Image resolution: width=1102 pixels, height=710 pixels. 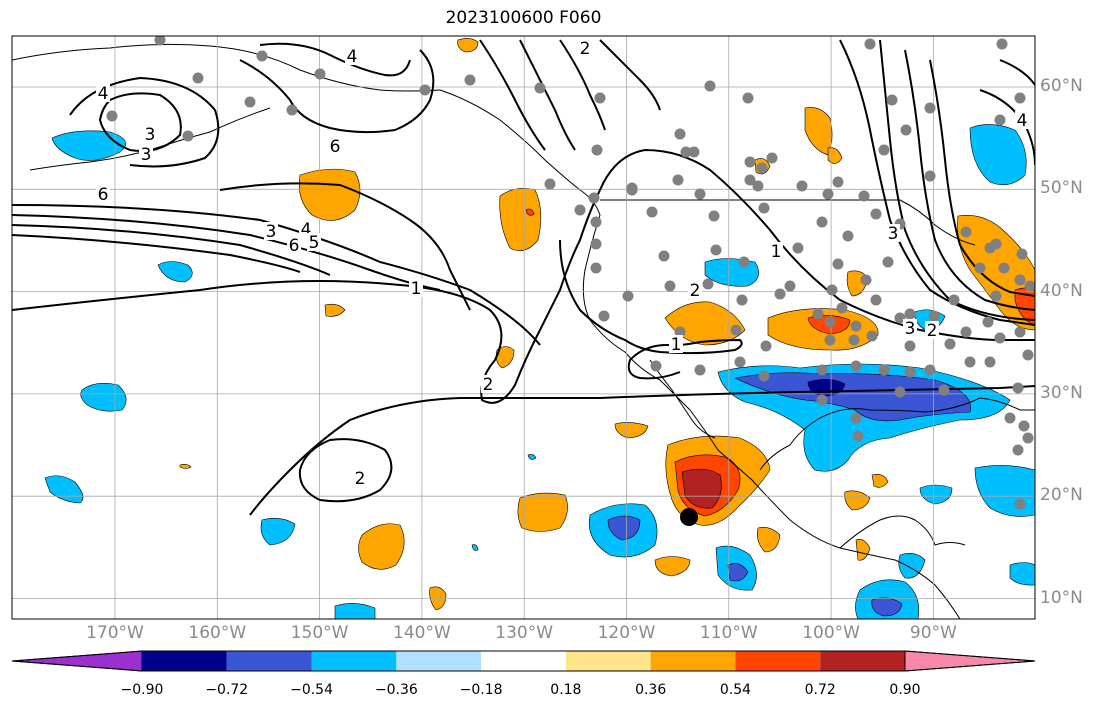 I want to click on alaska-coast, so click(x=226, y=67).